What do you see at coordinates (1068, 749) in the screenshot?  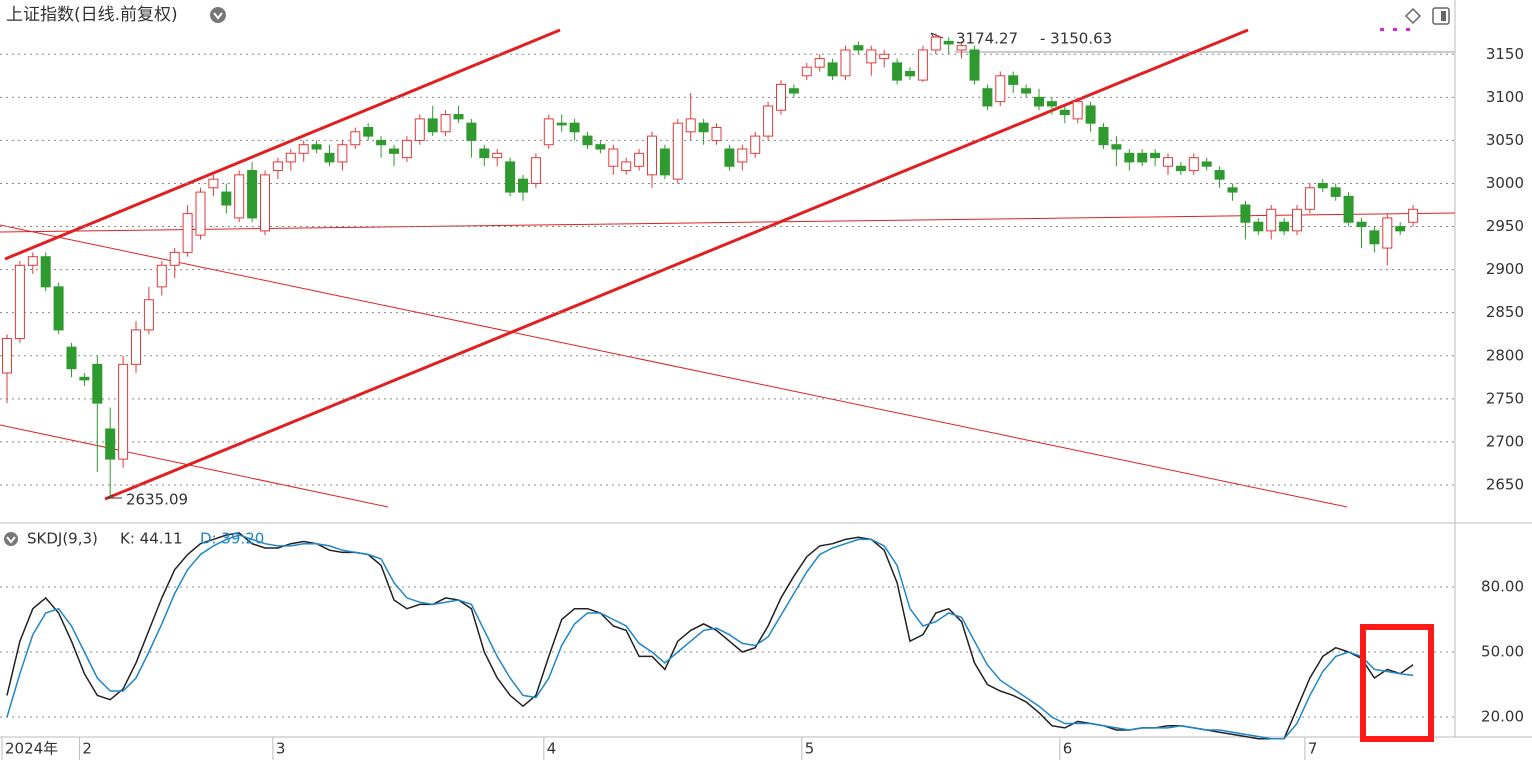 I see `x-tick-label: 6` at bounding box center [1068, 749].